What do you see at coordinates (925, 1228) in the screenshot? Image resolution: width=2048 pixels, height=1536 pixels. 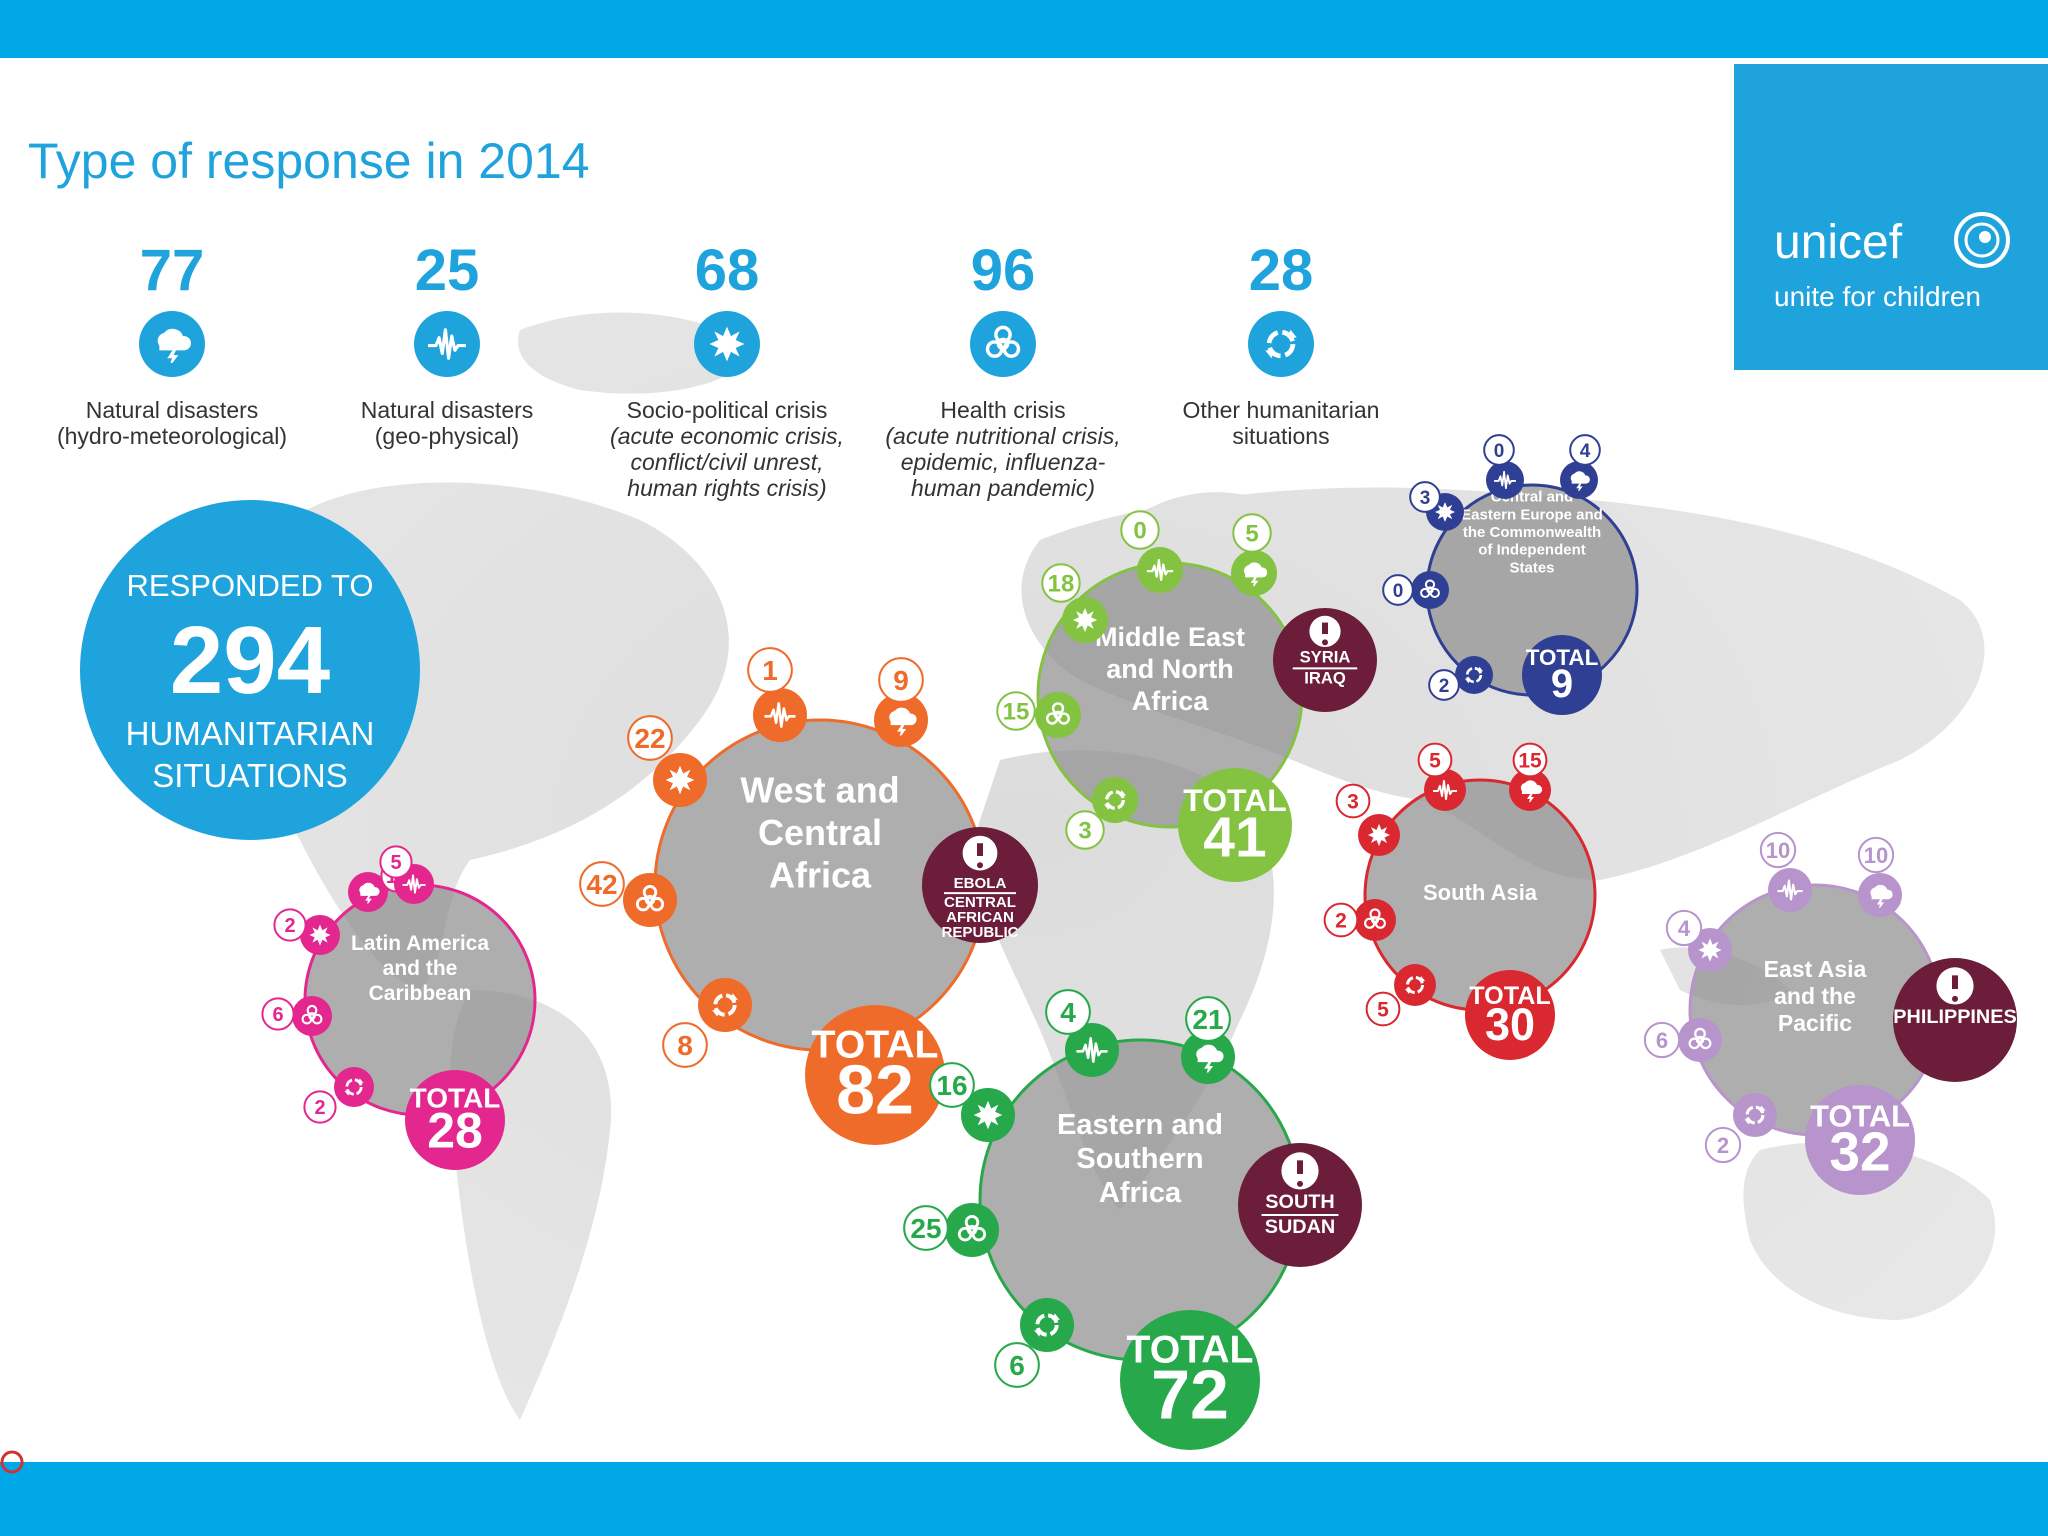 I see `region-count: 25` at bounding box center [925, 1228].